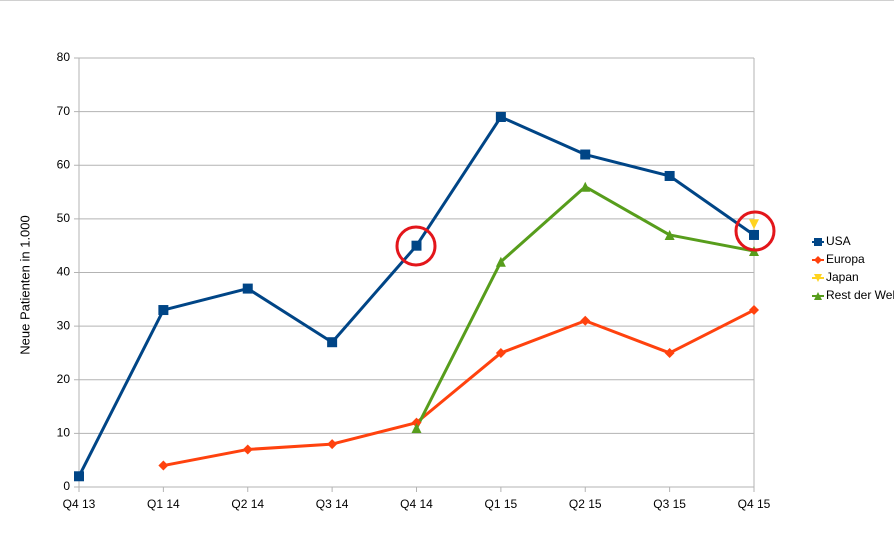 This screenshot has height=541, width=894. Describe the element at coordinates (64, 218) in the screenshot. I see `y-tick-label: 50` at that location.